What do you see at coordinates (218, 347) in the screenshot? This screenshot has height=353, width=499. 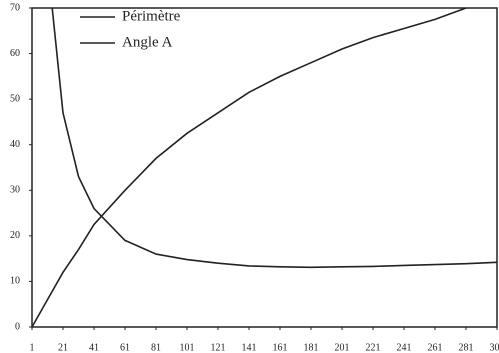 I see `x-tick-label: 121` at bounding box center [218, 347].